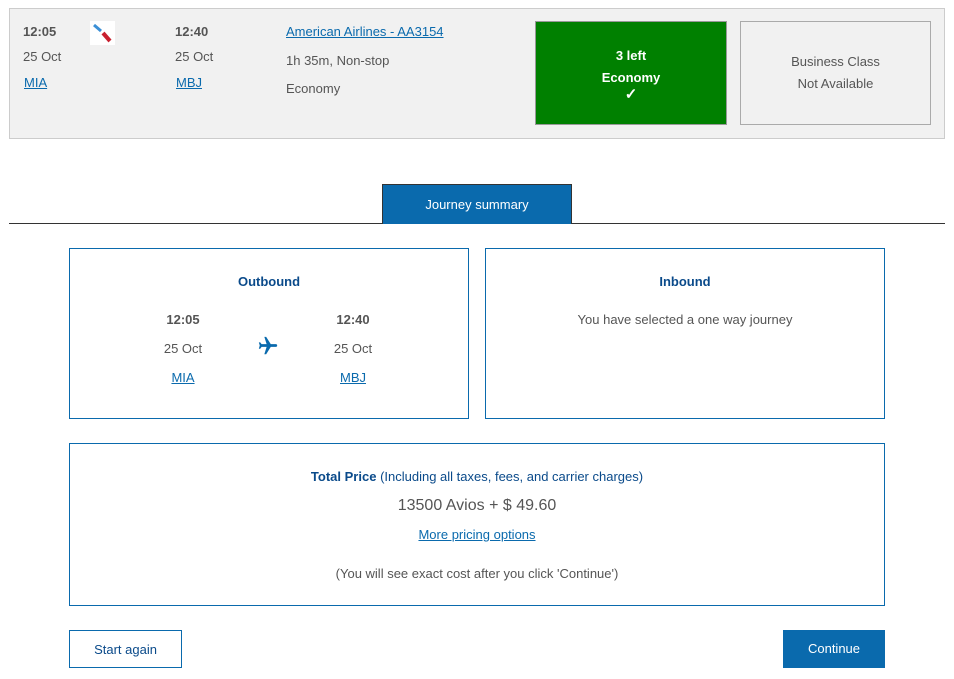 The height and width of the screenshot is (679, 954). I want to click on flight-duration: 1h 35m, Non-stop, so click(338, 60).